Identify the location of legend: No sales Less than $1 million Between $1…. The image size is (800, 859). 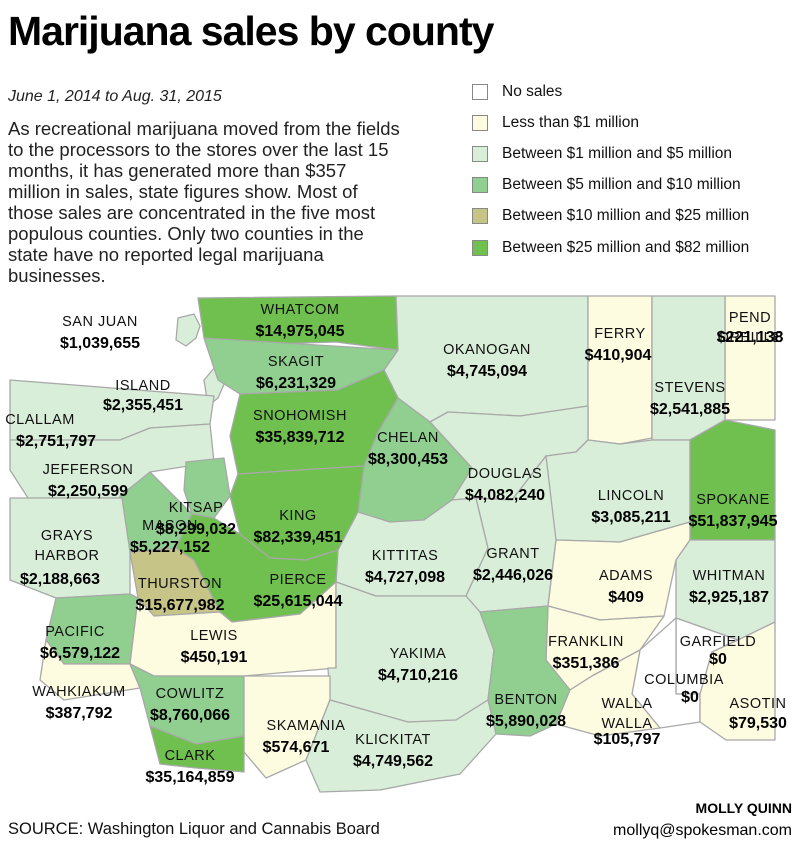
(610, 169).